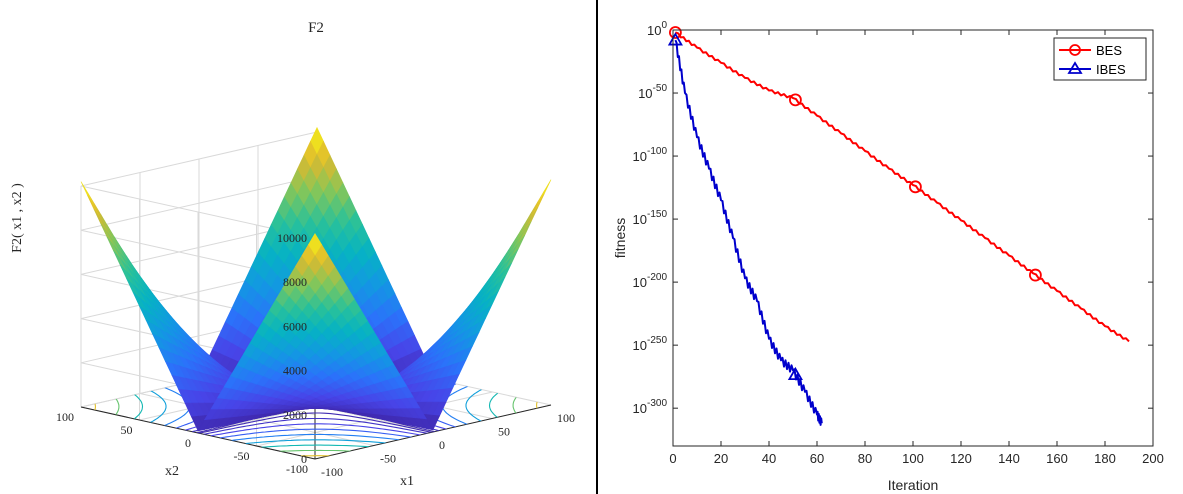 This screenshot has width=1183, height=494. What do you see at coordinates (1009, 458) in the screenshot?
I see `x-tick-label: 140` at bounding box center [1009, 458].